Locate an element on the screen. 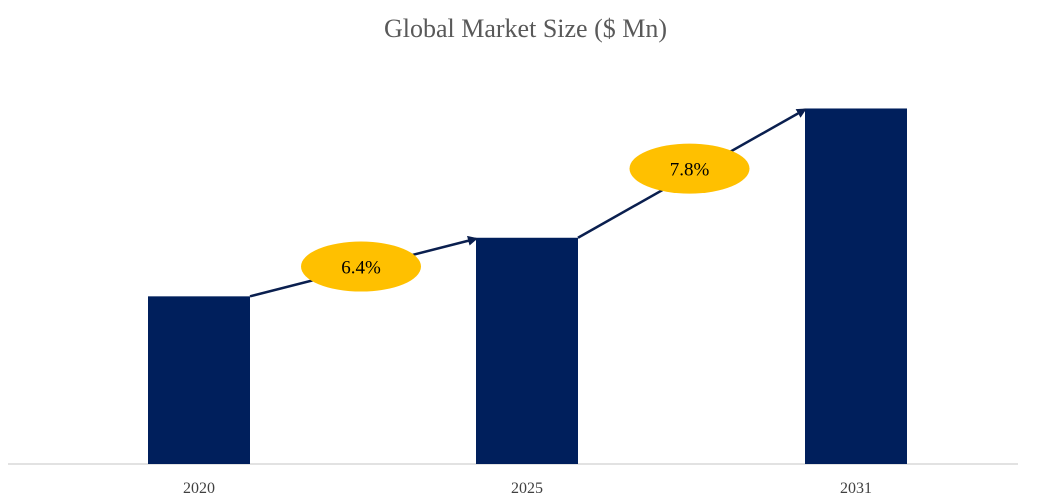 The width and height of the screenshot is (1051, 502). cagr-label: 6.4% is located at coordinates (361, 268).